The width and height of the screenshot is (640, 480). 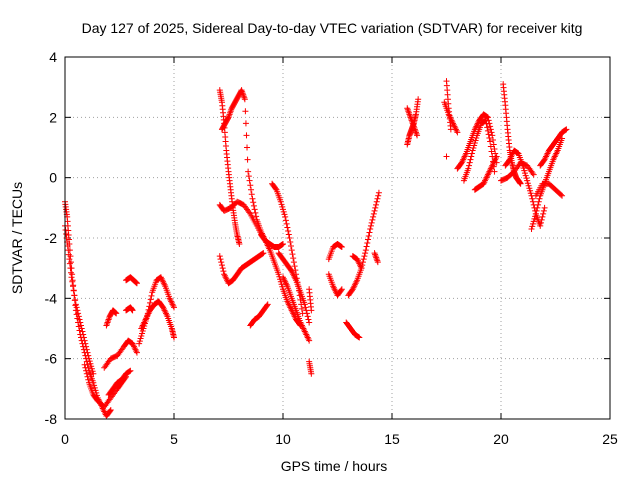 I want to click on series-arc25, so click(x=363, y=244).